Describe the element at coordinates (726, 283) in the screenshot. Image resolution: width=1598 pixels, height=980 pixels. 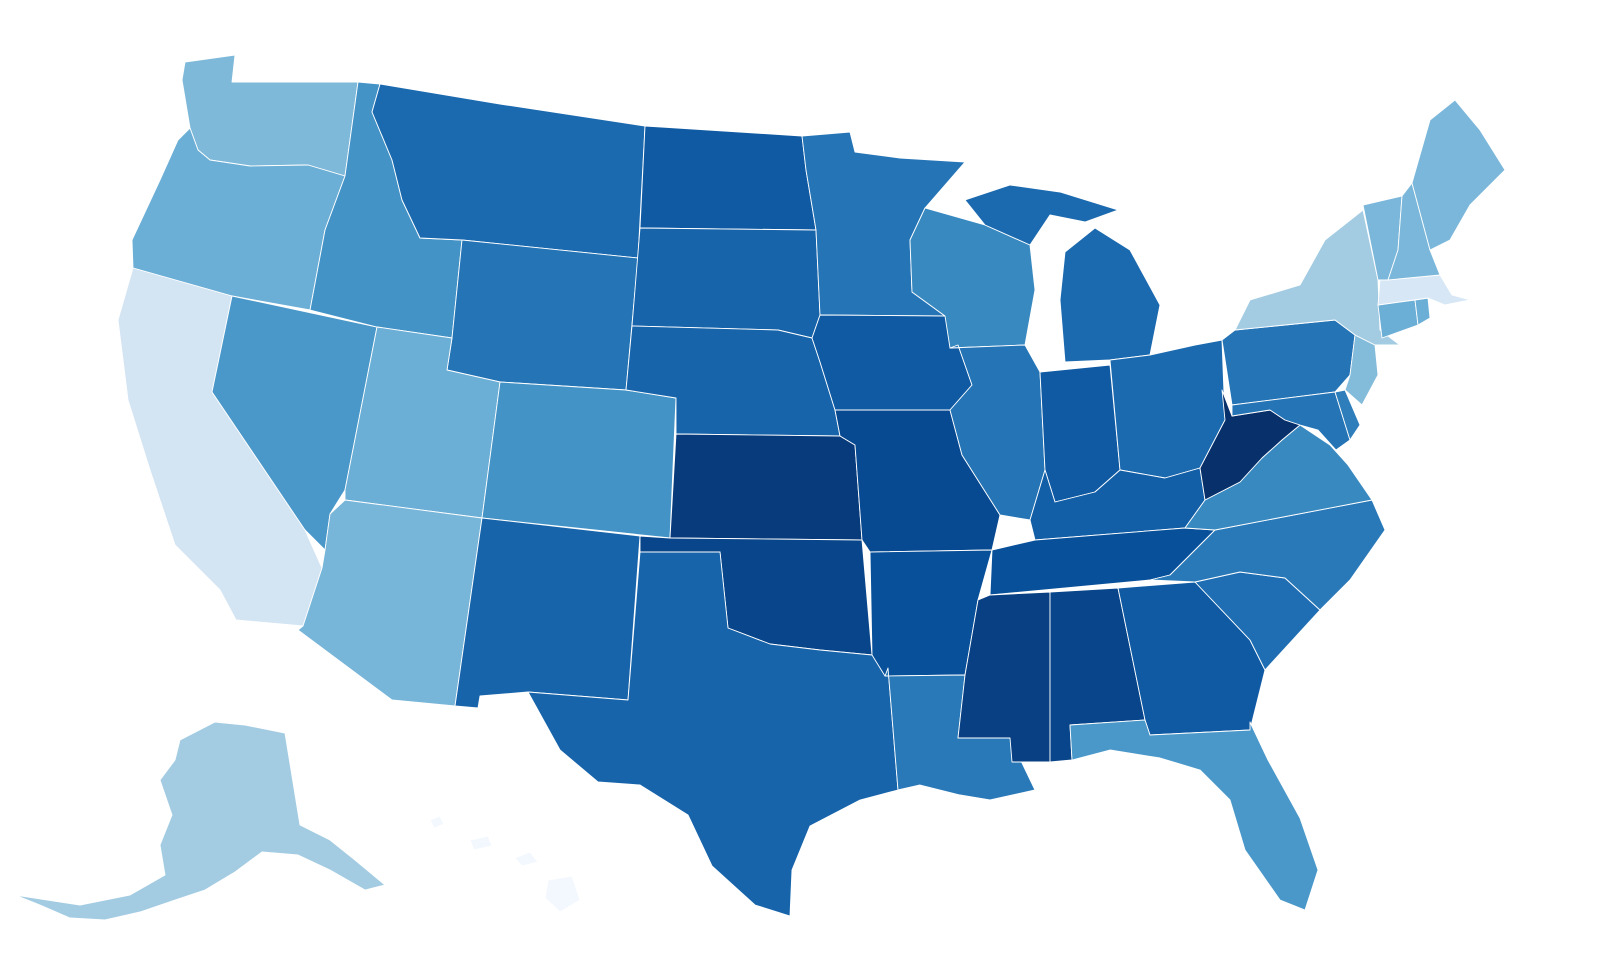
I see `state-sd` at that location.